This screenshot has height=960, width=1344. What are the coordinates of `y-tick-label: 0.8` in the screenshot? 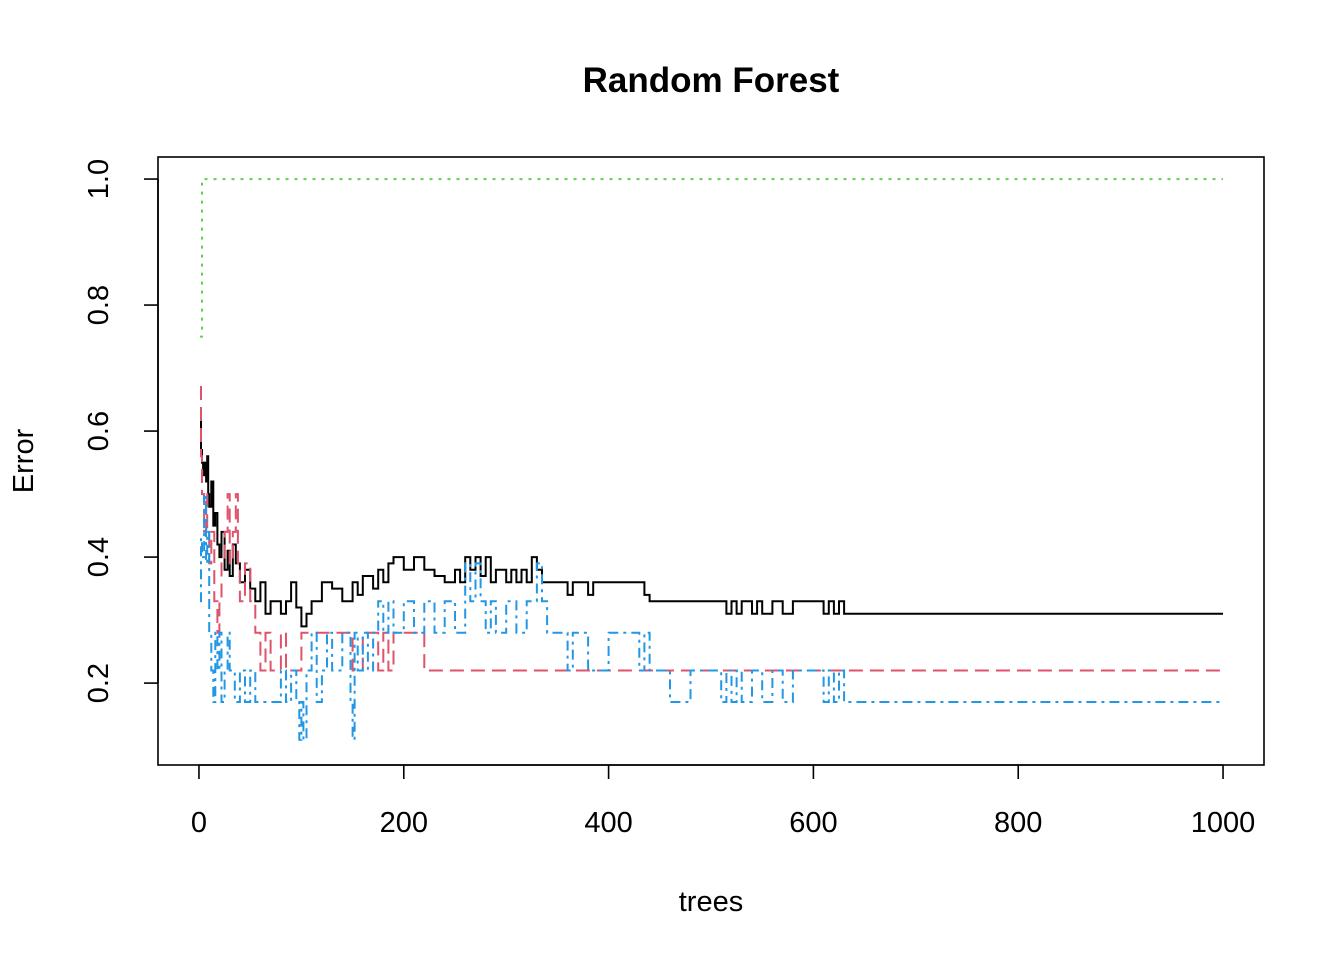 It's located at (99, 305).